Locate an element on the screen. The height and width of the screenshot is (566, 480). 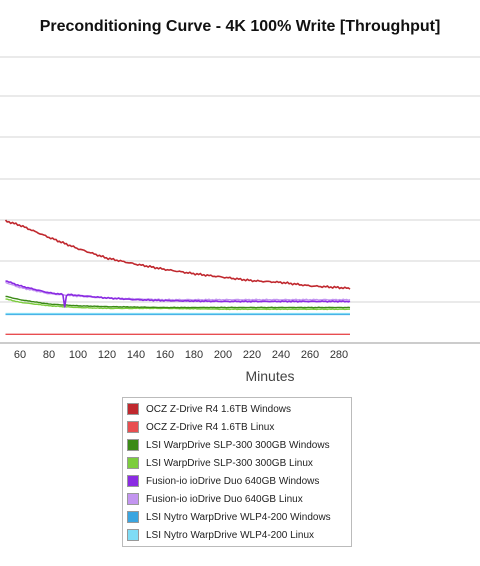
x-tick-label: 80 is located at coordinates (49, 354).